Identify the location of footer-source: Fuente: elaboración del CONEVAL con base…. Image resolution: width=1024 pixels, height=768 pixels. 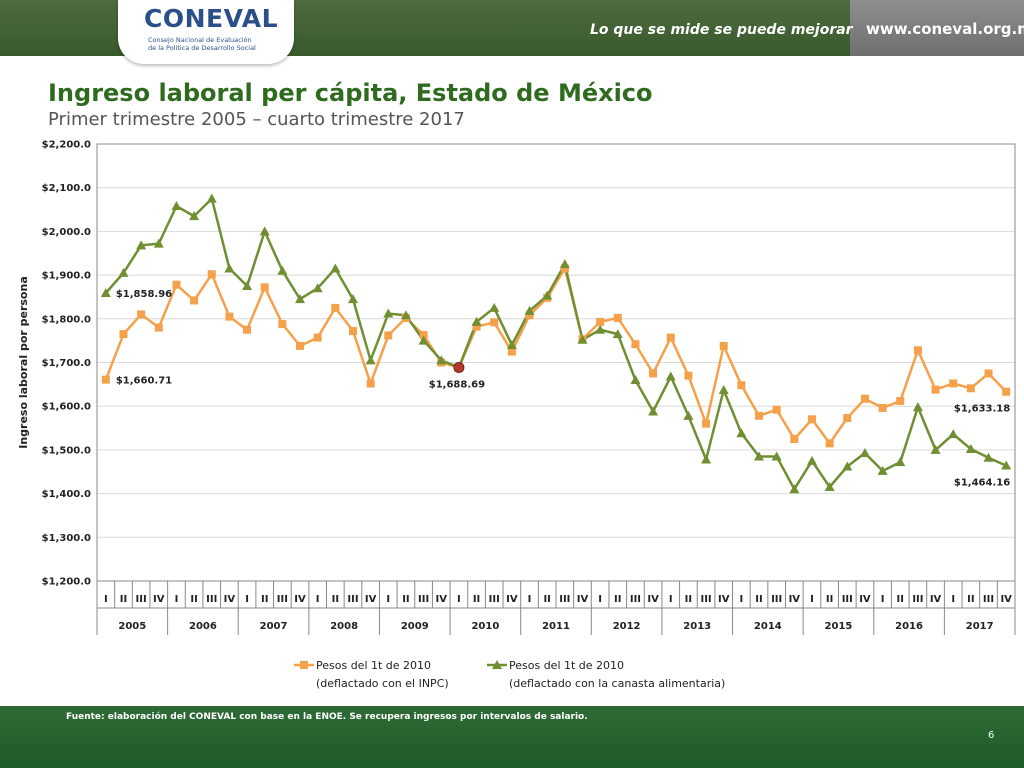
(327, 717).